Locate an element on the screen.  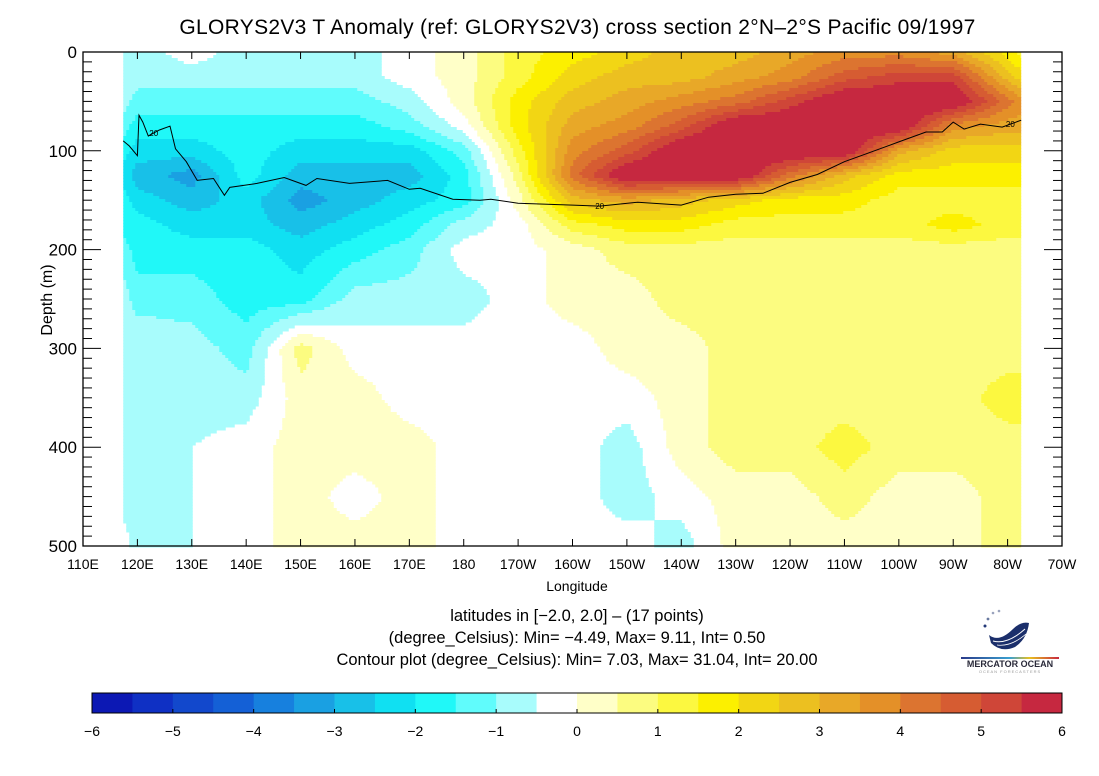
colorbar-swatch is located at coordinates (112, 703).